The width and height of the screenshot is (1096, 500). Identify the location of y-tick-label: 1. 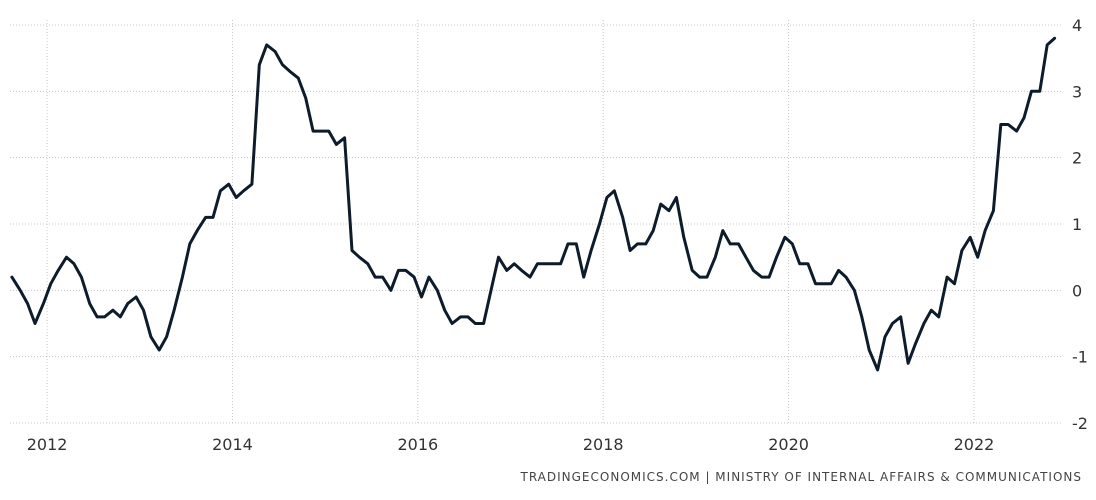
(1077, 224).